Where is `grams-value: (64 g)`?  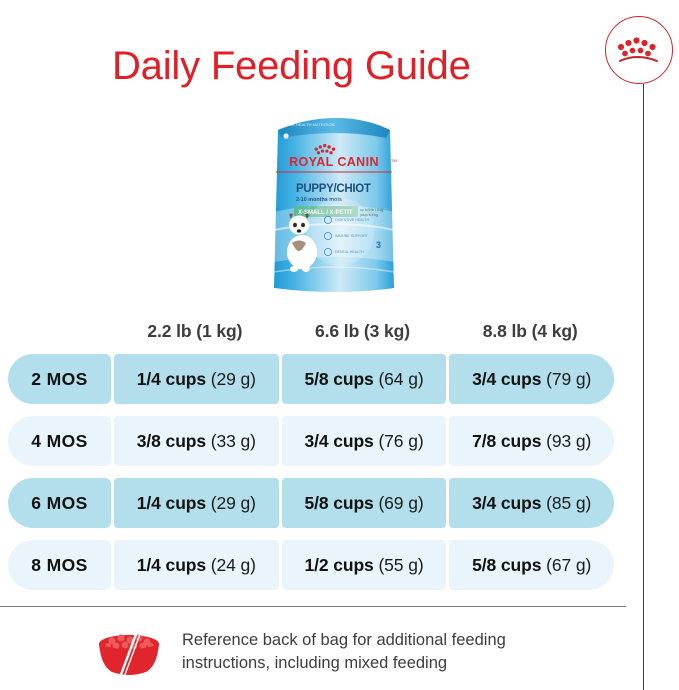
grams-value: (64 g) is located at coordinates (401, 378).